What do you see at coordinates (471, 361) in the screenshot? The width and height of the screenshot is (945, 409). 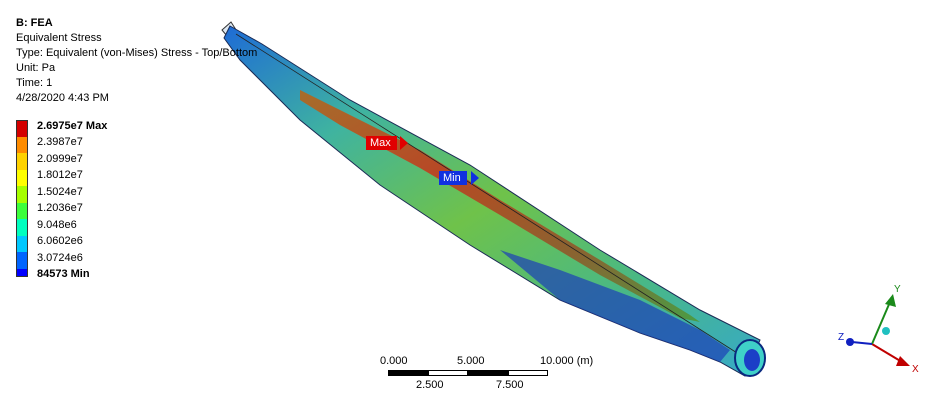 I see `scale-tick-5: 5.000` at bounding box center [471, 361].